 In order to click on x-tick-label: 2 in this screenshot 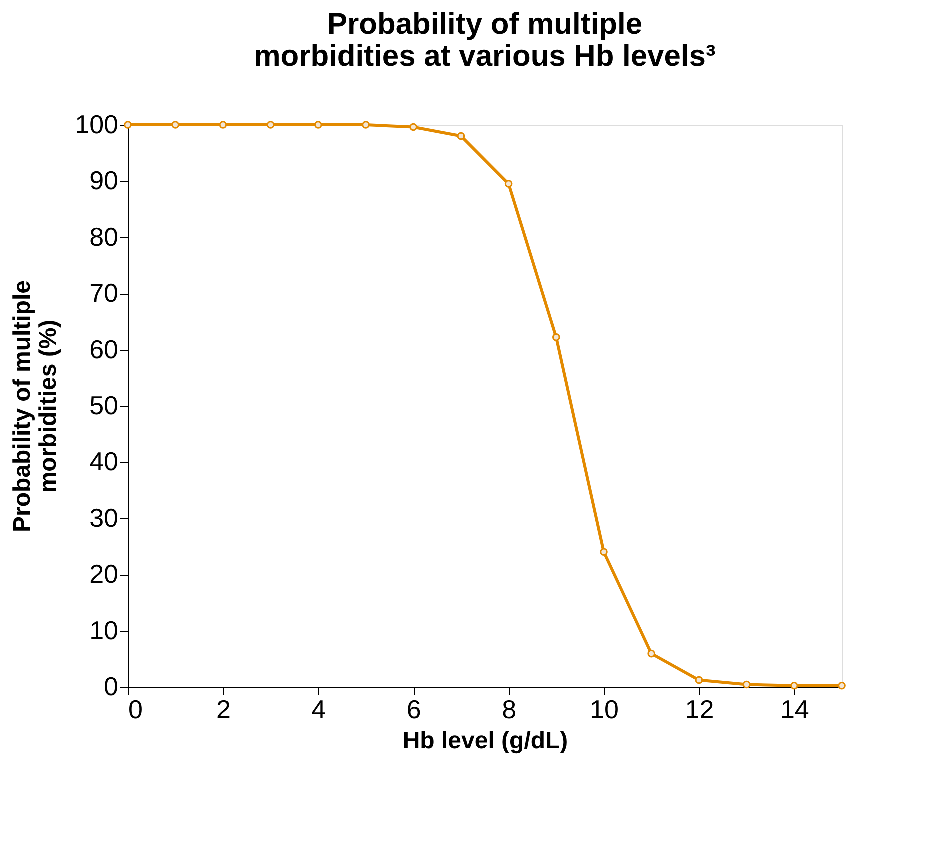, I will do `click(223, 709)`.